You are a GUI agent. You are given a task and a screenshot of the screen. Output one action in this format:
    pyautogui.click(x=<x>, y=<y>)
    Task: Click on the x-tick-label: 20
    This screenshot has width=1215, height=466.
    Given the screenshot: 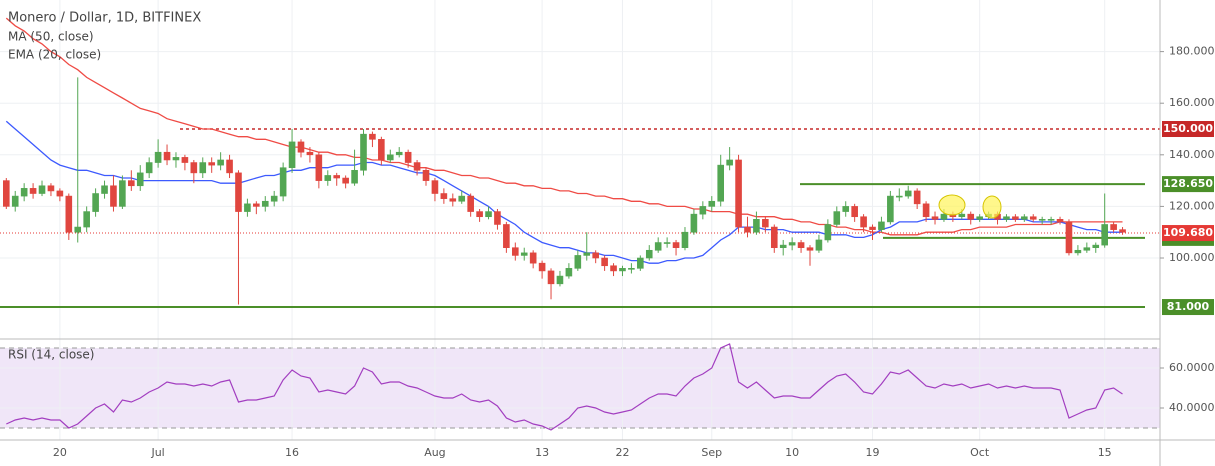 What is the action you would take?
    pyautogui.click(x=60, y=452)
    